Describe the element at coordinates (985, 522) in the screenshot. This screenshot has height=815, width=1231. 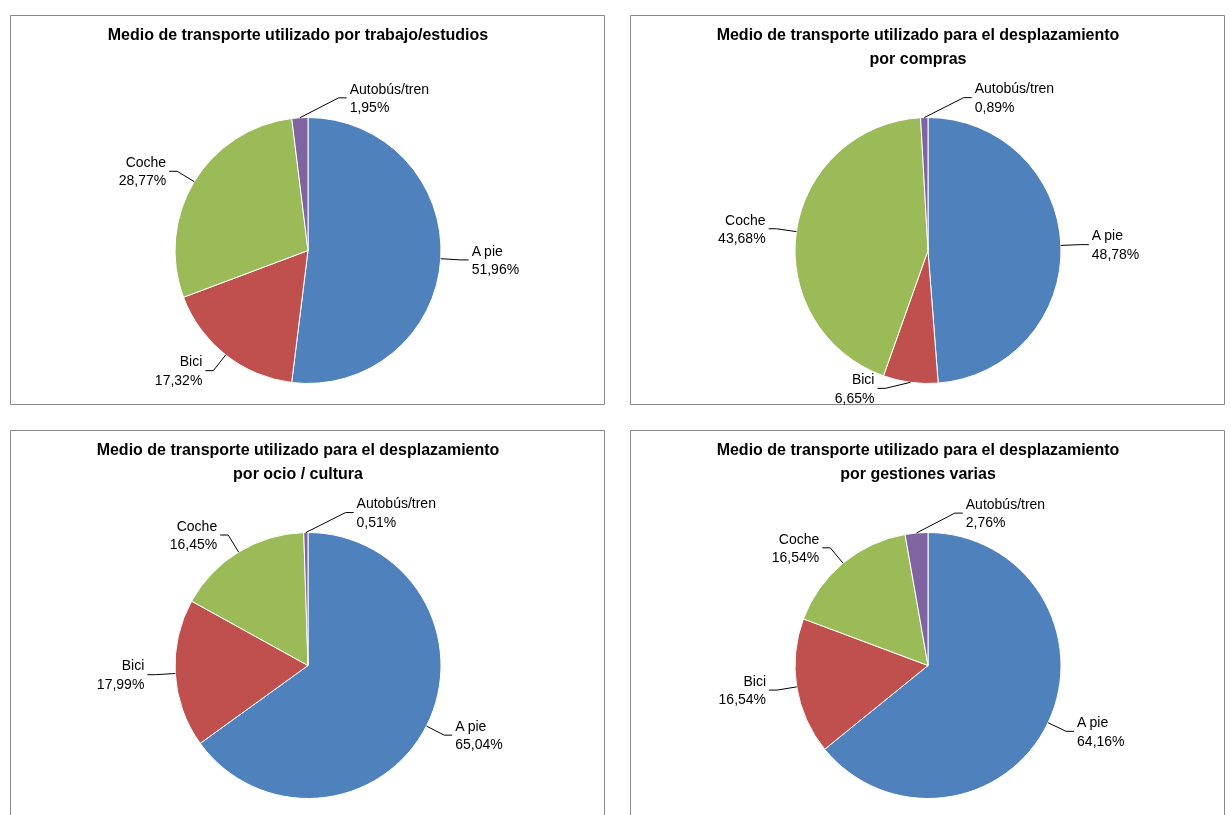
I see `data-label: 2,76%` at that location.